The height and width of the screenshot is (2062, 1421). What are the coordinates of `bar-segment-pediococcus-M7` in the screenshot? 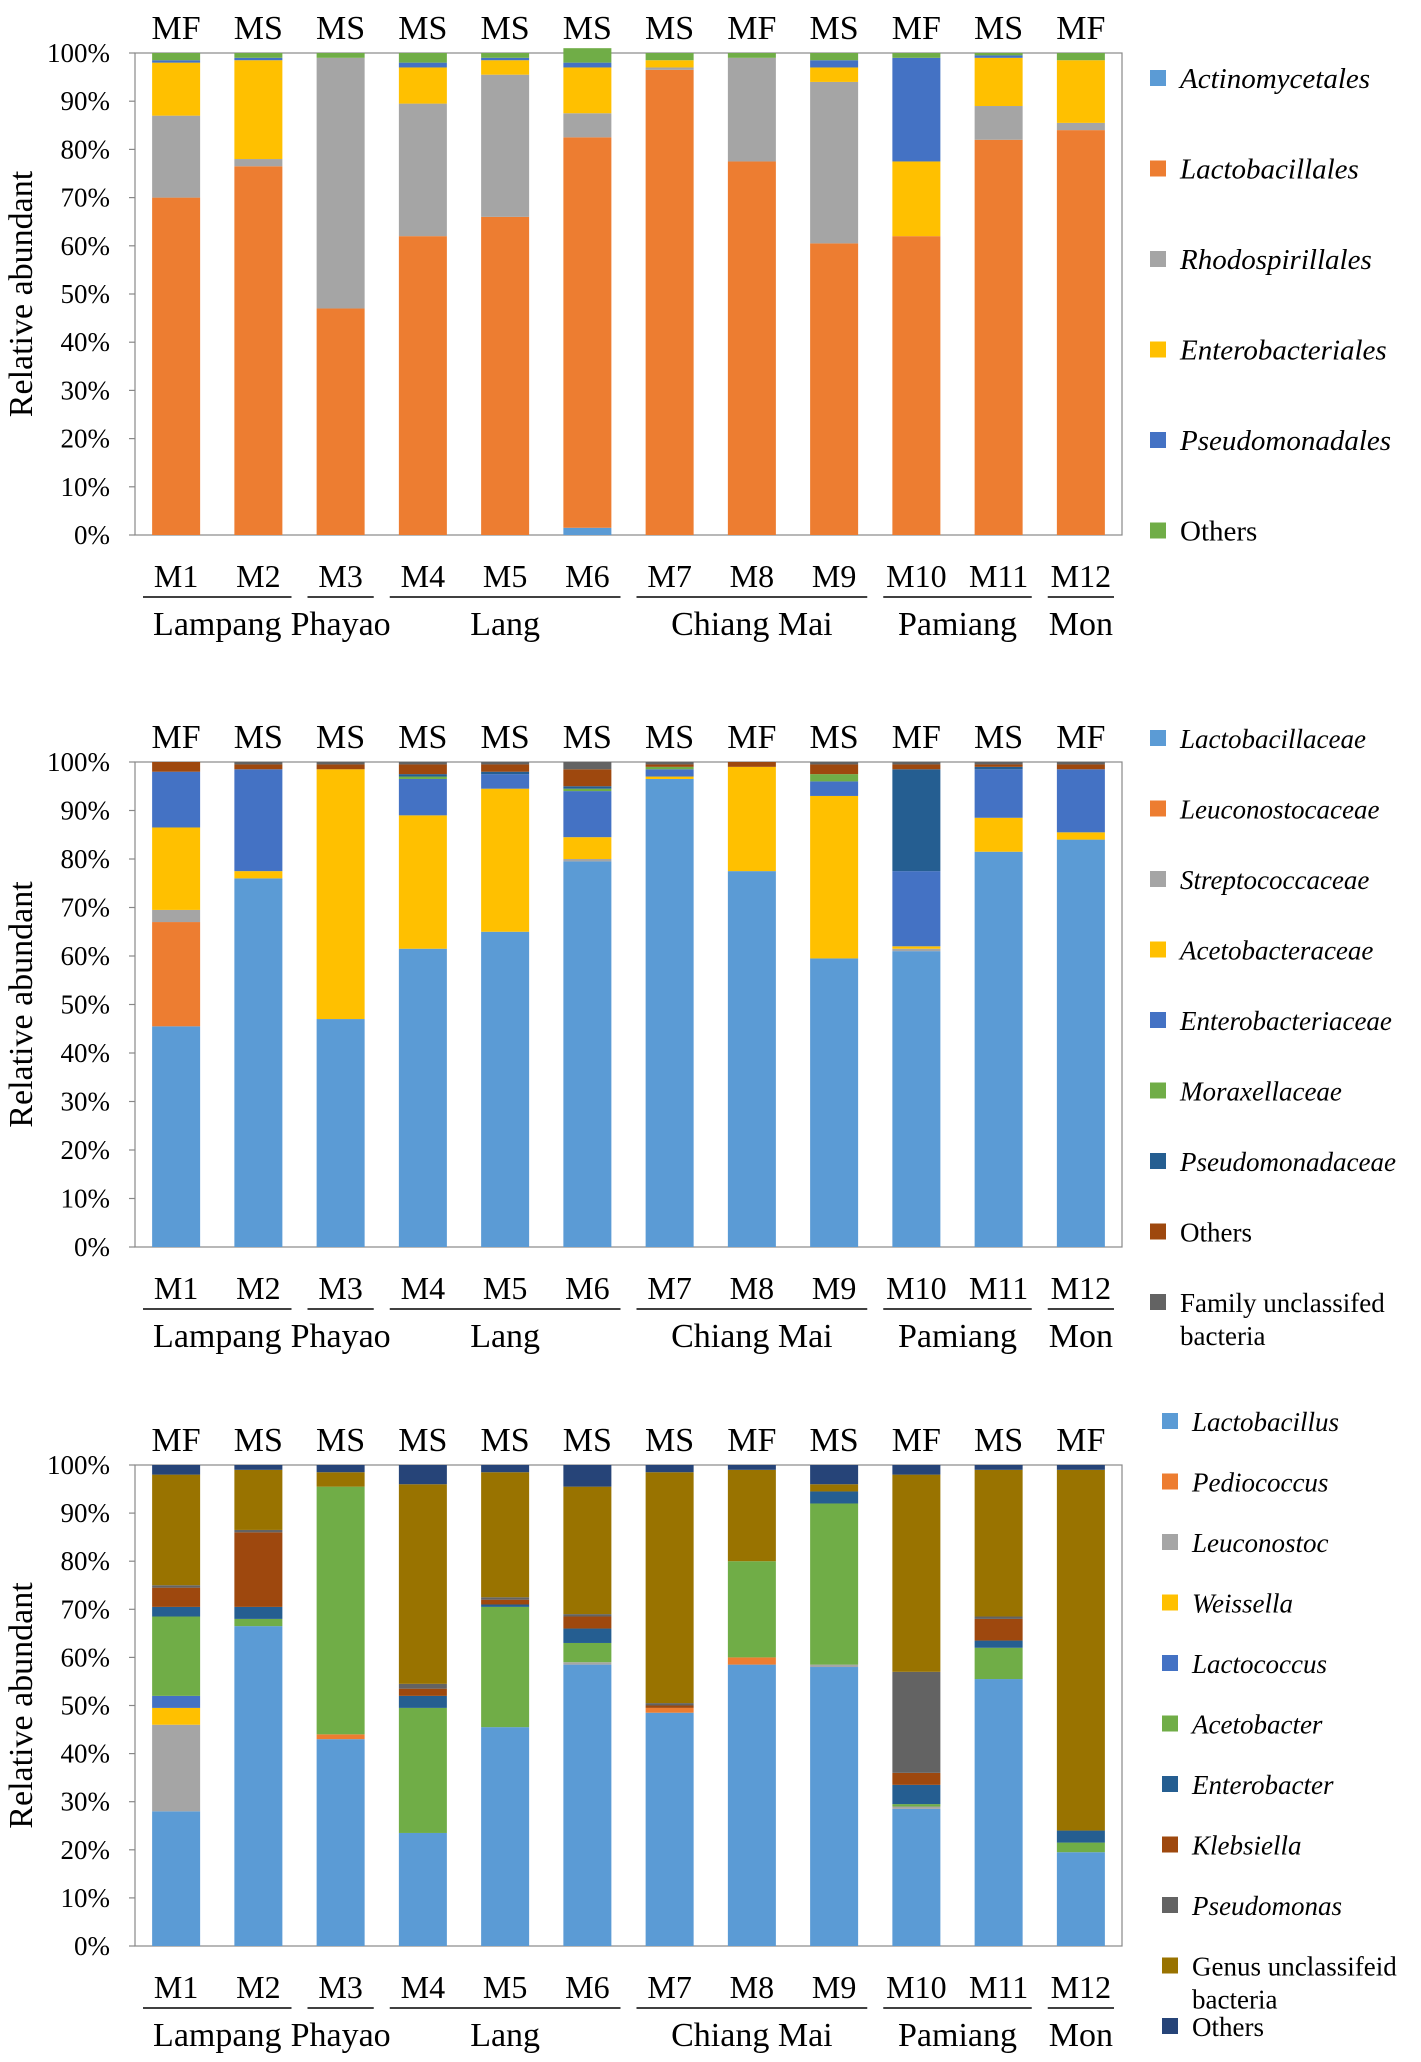 It's located at (669, 1710).